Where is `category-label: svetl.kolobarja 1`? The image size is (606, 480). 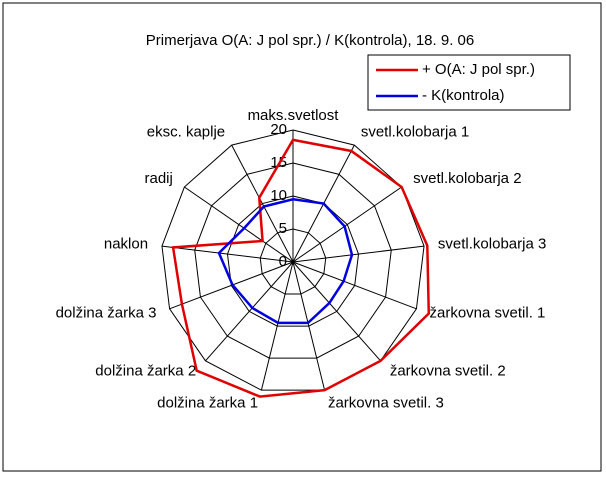 category-label: svetl.kolobarja 1 is located at coordinates (415, 132).